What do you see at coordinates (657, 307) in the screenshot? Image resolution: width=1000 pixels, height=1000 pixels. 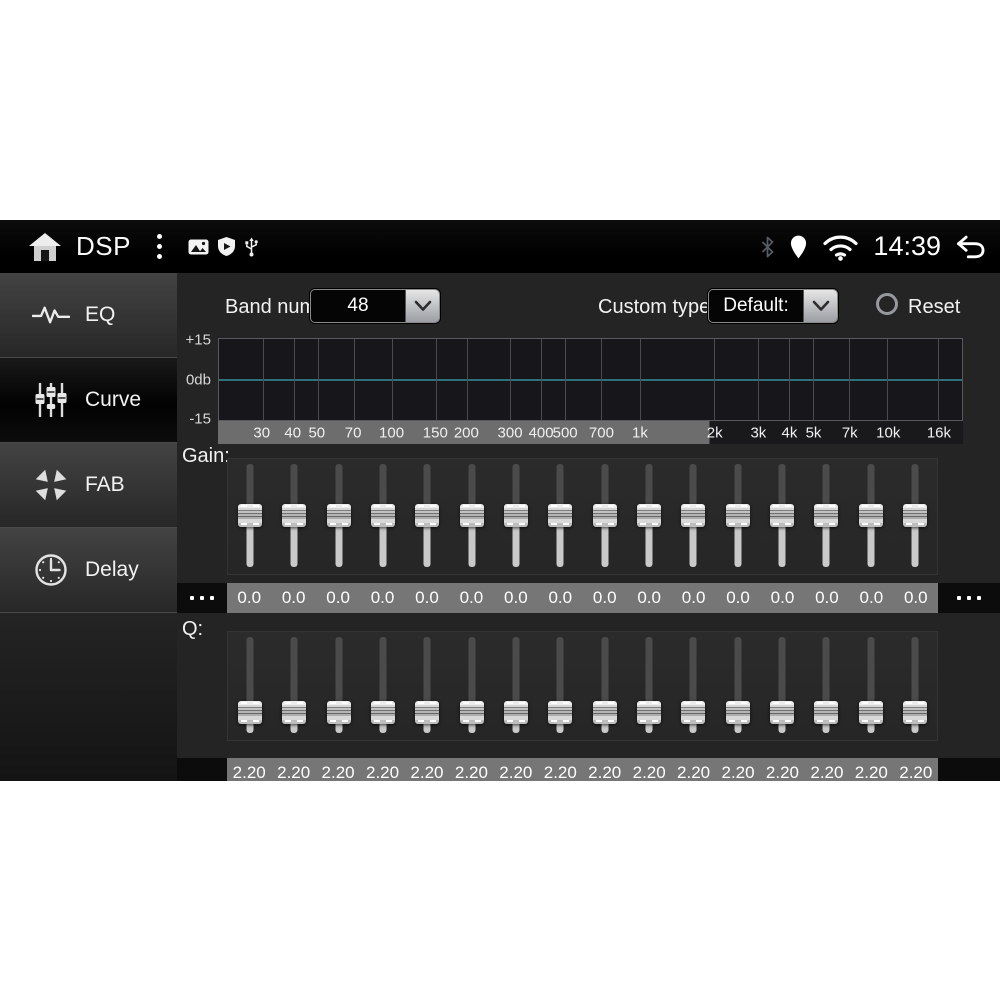 I see `custom-type-label: Custom type:` at bounding box center [657, 307].